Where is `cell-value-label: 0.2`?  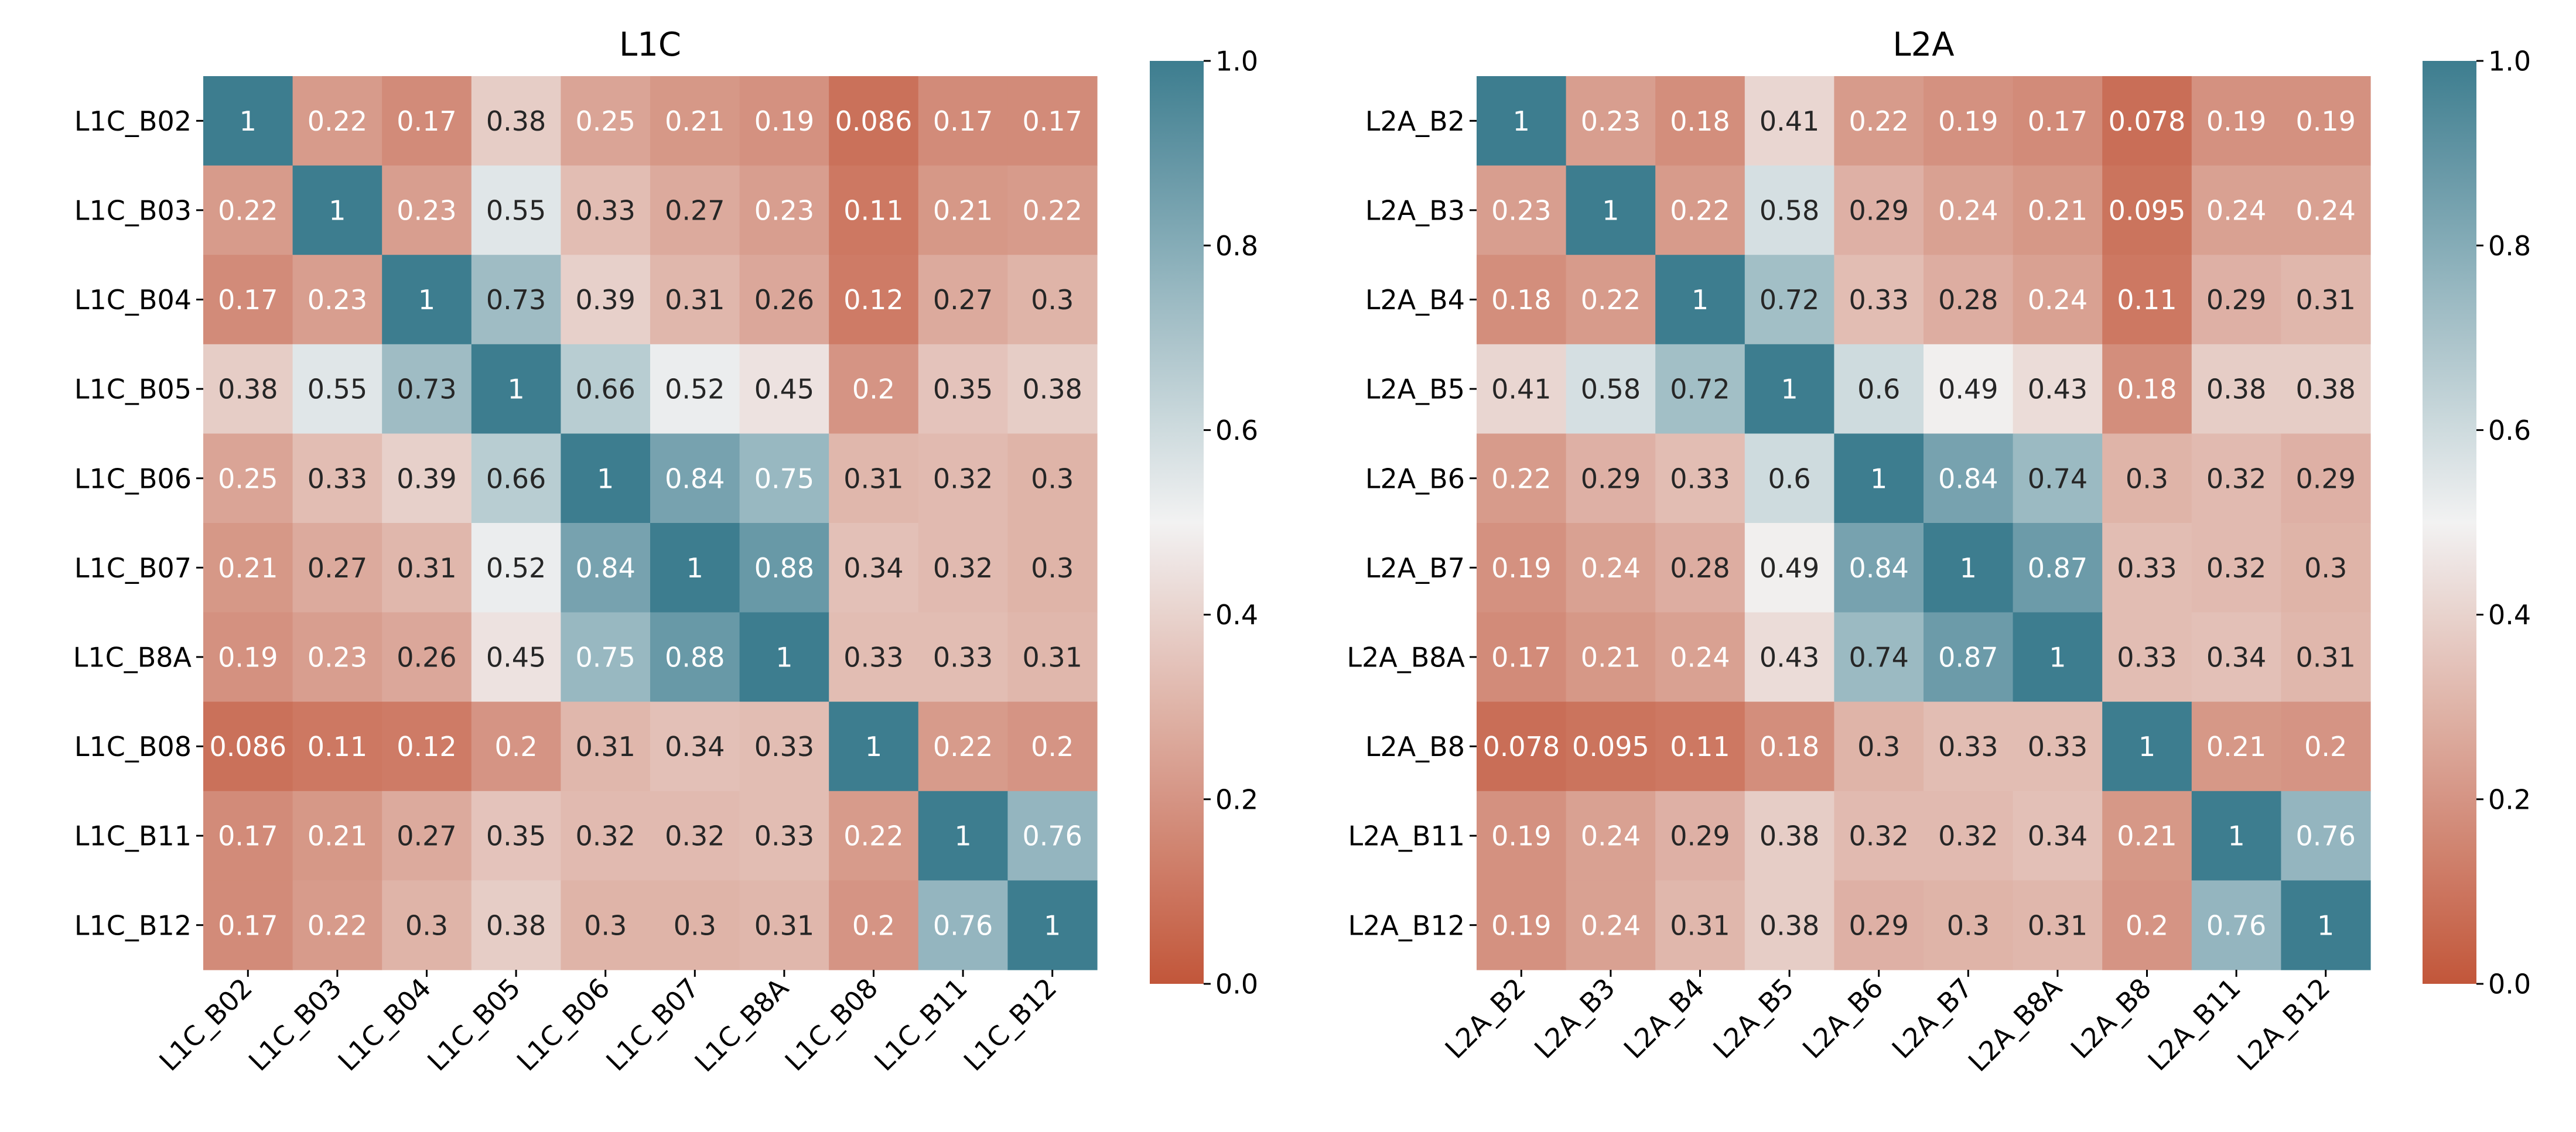
cell-value-label: 0.2 is located at coordinates (2325, 746).